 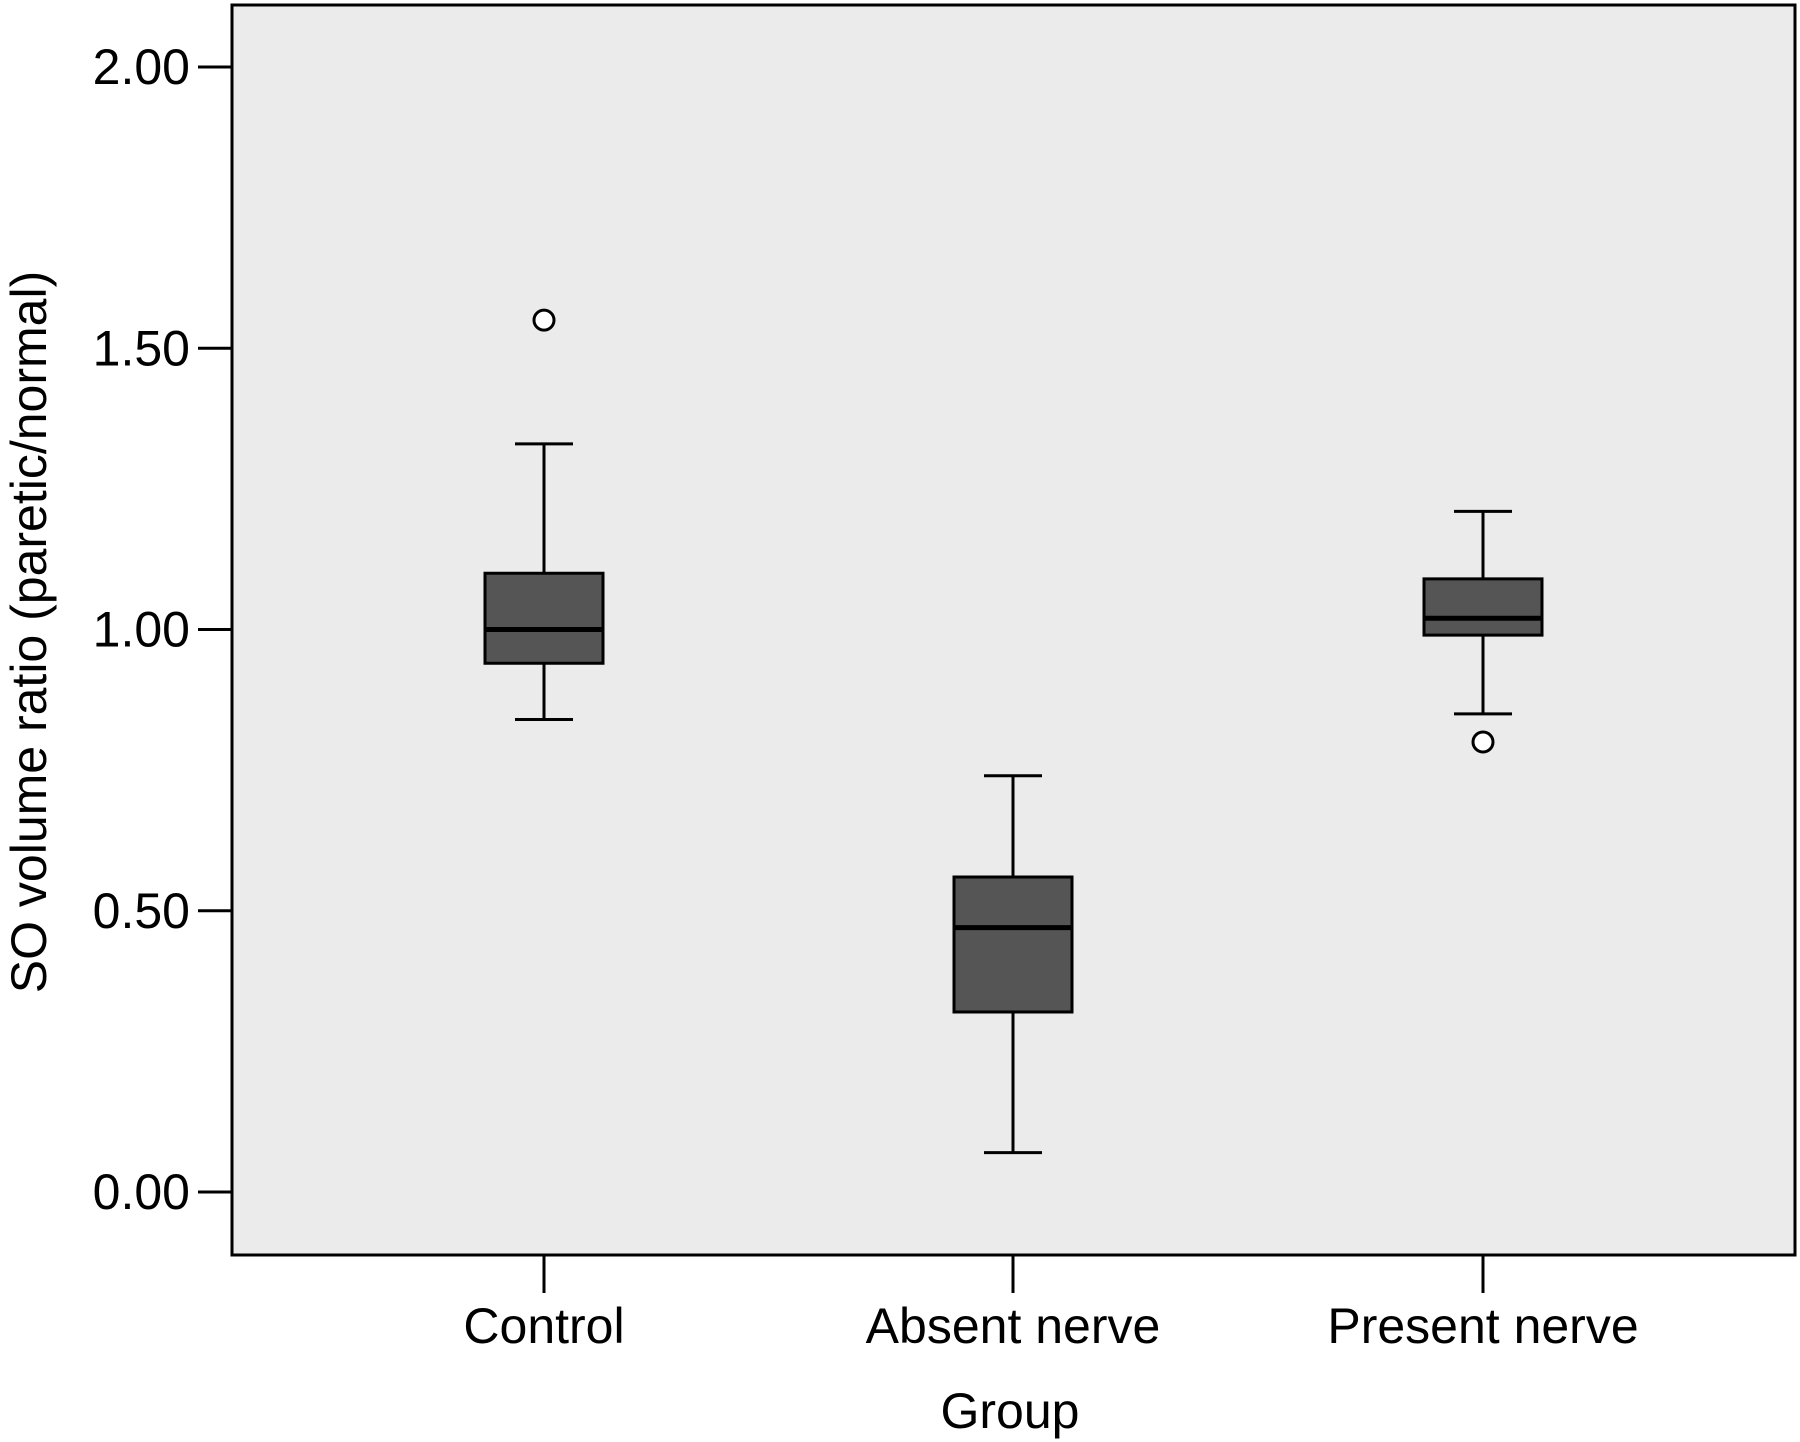 What do you see at coordinates (141, 911) in the screenshot?
I see `y-tick-label: 0.50` at bounding box center [141, 911].